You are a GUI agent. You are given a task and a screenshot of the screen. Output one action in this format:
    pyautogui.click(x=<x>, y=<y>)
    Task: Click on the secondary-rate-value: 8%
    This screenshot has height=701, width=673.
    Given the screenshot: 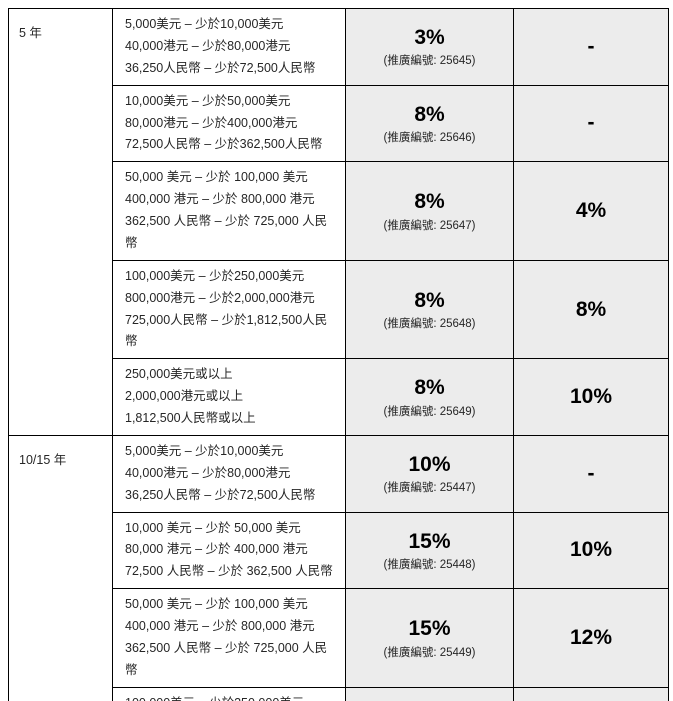 What is the action you would take?
    pyautogui.click(x=591, y=309)
    